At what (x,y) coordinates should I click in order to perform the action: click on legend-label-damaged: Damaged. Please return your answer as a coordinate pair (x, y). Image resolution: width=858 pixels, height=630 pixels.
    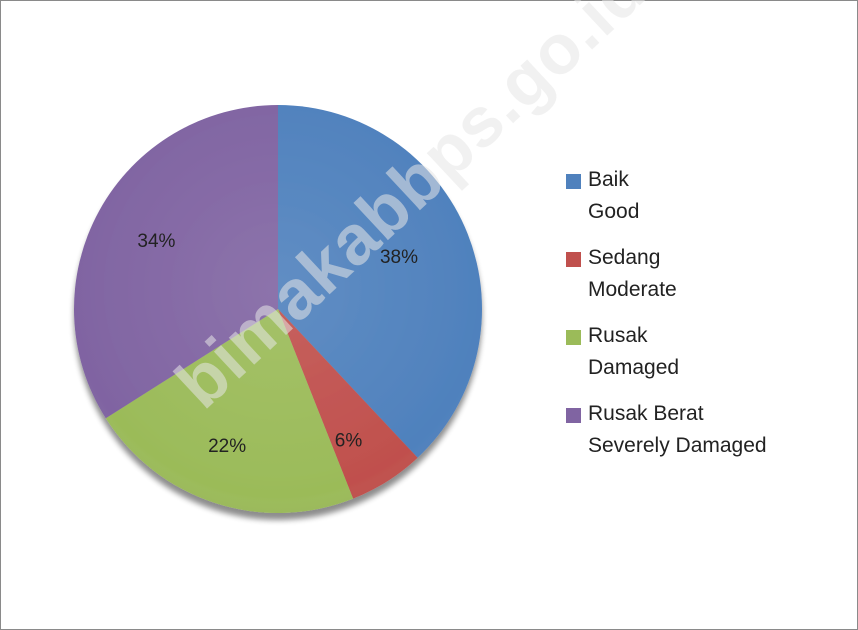
    Looking at the image, I should click on (634, 367).